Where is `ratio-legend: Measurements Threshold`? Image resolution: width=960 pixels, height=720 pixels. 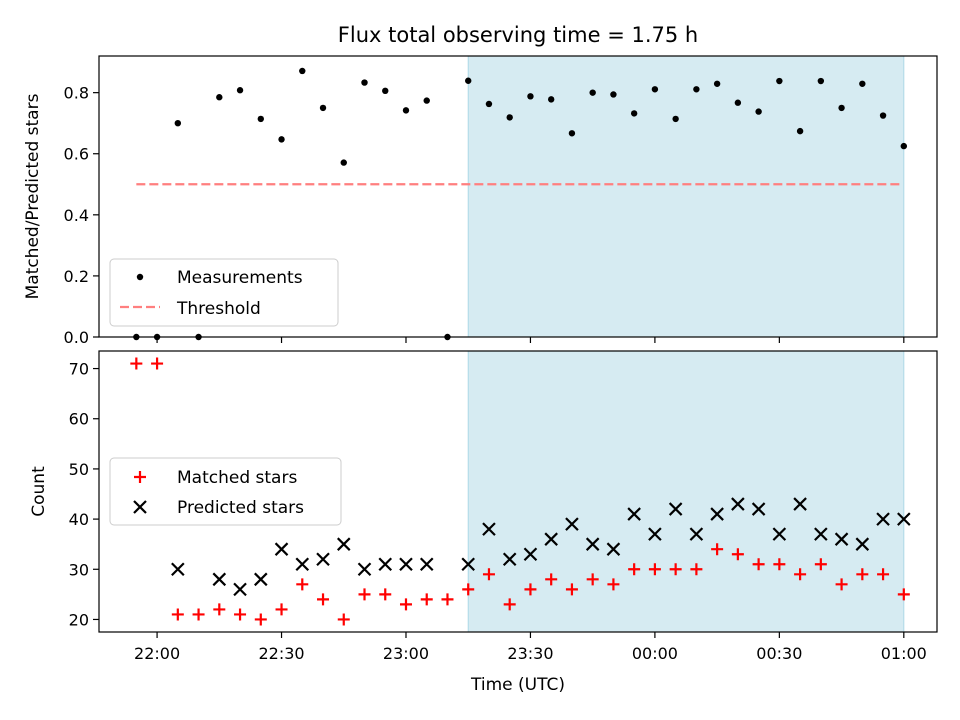
ratio-legend: Measurements Threshold is located at coordinates (224, 292).